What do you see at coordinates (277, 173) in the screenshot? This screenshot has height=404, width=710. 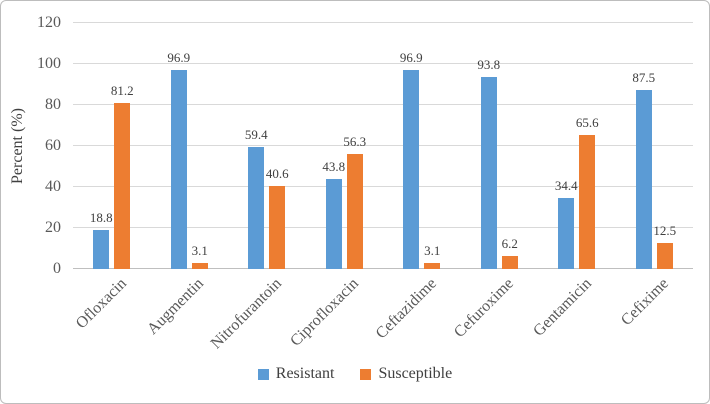 I see `data-label-susceptible-nitrofurantoin: 40.6` at bounding box center [277, 173].